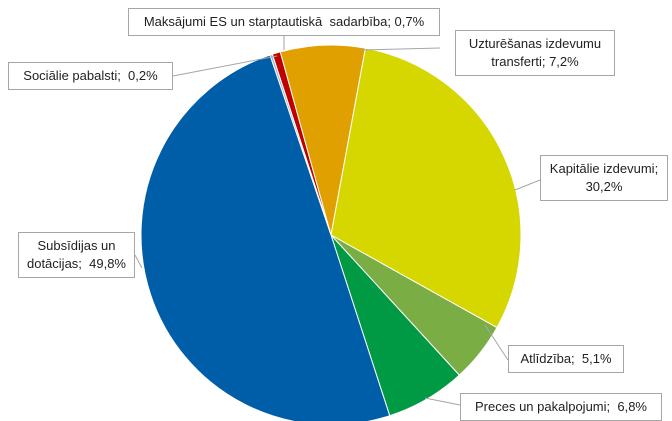 The image size is (672, 421). I want to click on data-label: Sociālie pabalsti; 0,2%, so click(90, 76).